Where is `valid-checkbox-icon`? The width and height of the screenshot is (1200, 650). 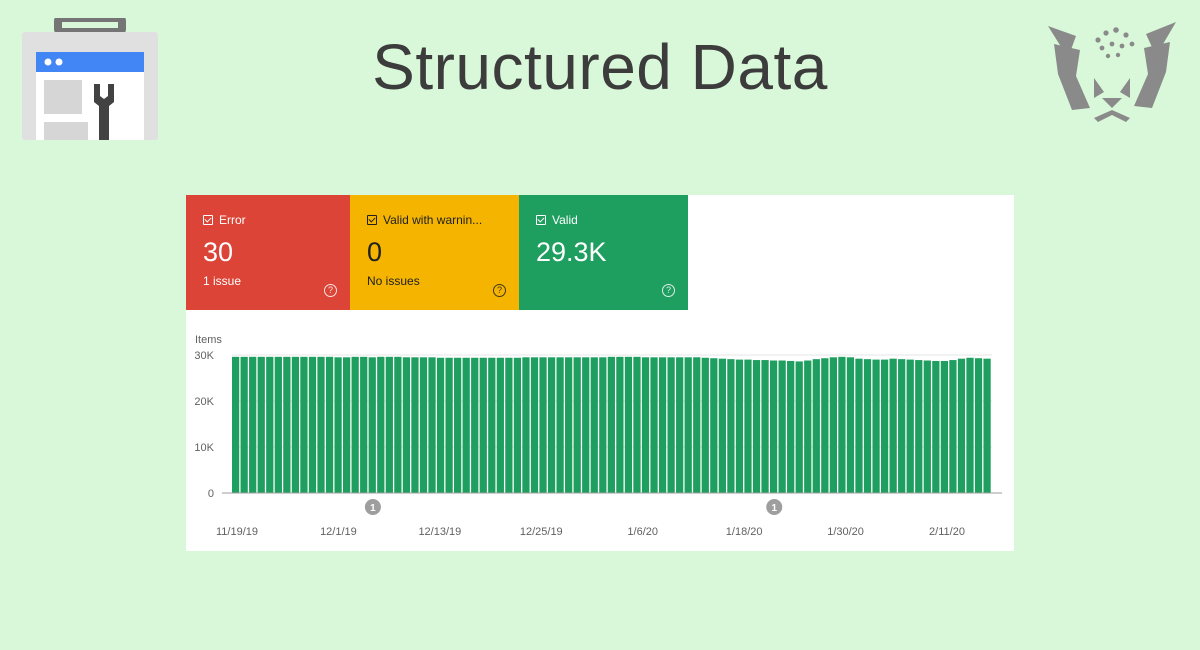
valid-checkbox-icon is located at coordinates (541, 220).